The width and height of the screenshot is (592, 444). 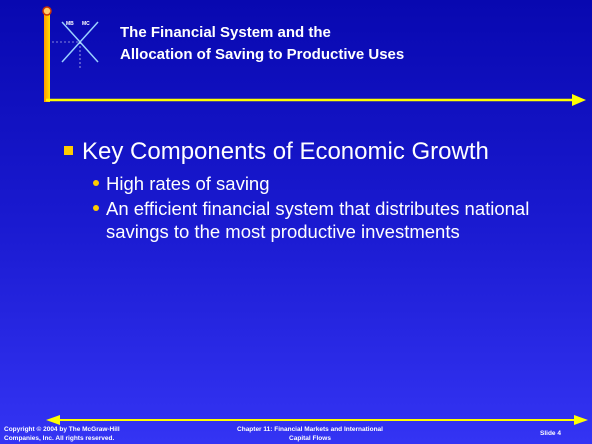 I want to click on logo-label: MB, so click(x=70, y=24).